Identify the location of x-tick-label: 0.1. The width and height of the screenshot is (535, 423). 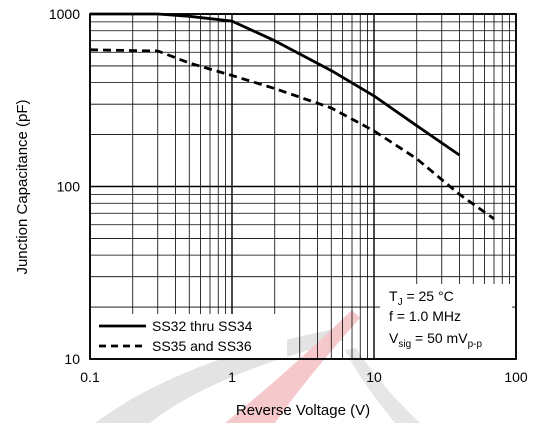
(90, 377).